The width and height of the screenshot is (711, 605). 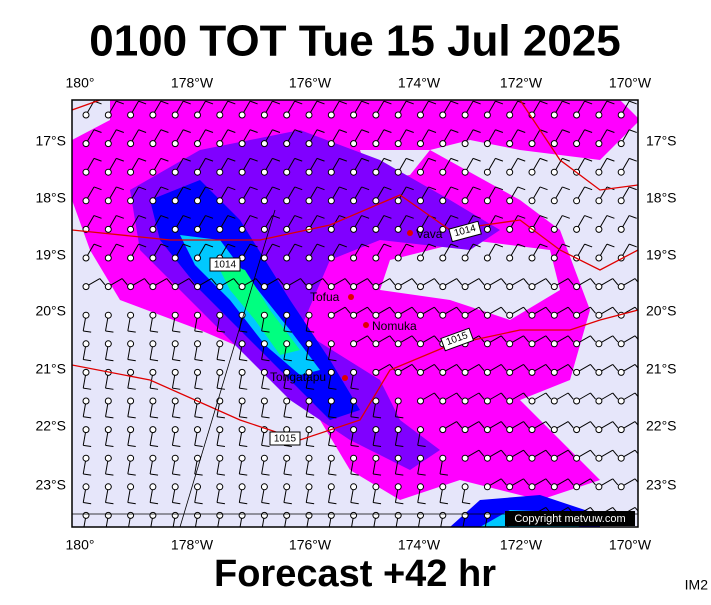 What do you see at coordinates (50, 426) in the screenshot?
I see `lat-label: 22°S` at bounding box center [50, 426].